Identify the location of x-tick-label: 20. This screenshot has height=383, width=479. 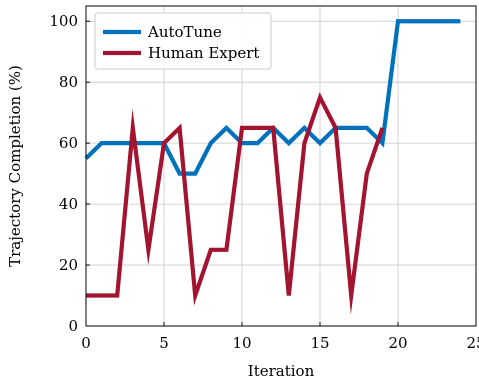
(397, 343).